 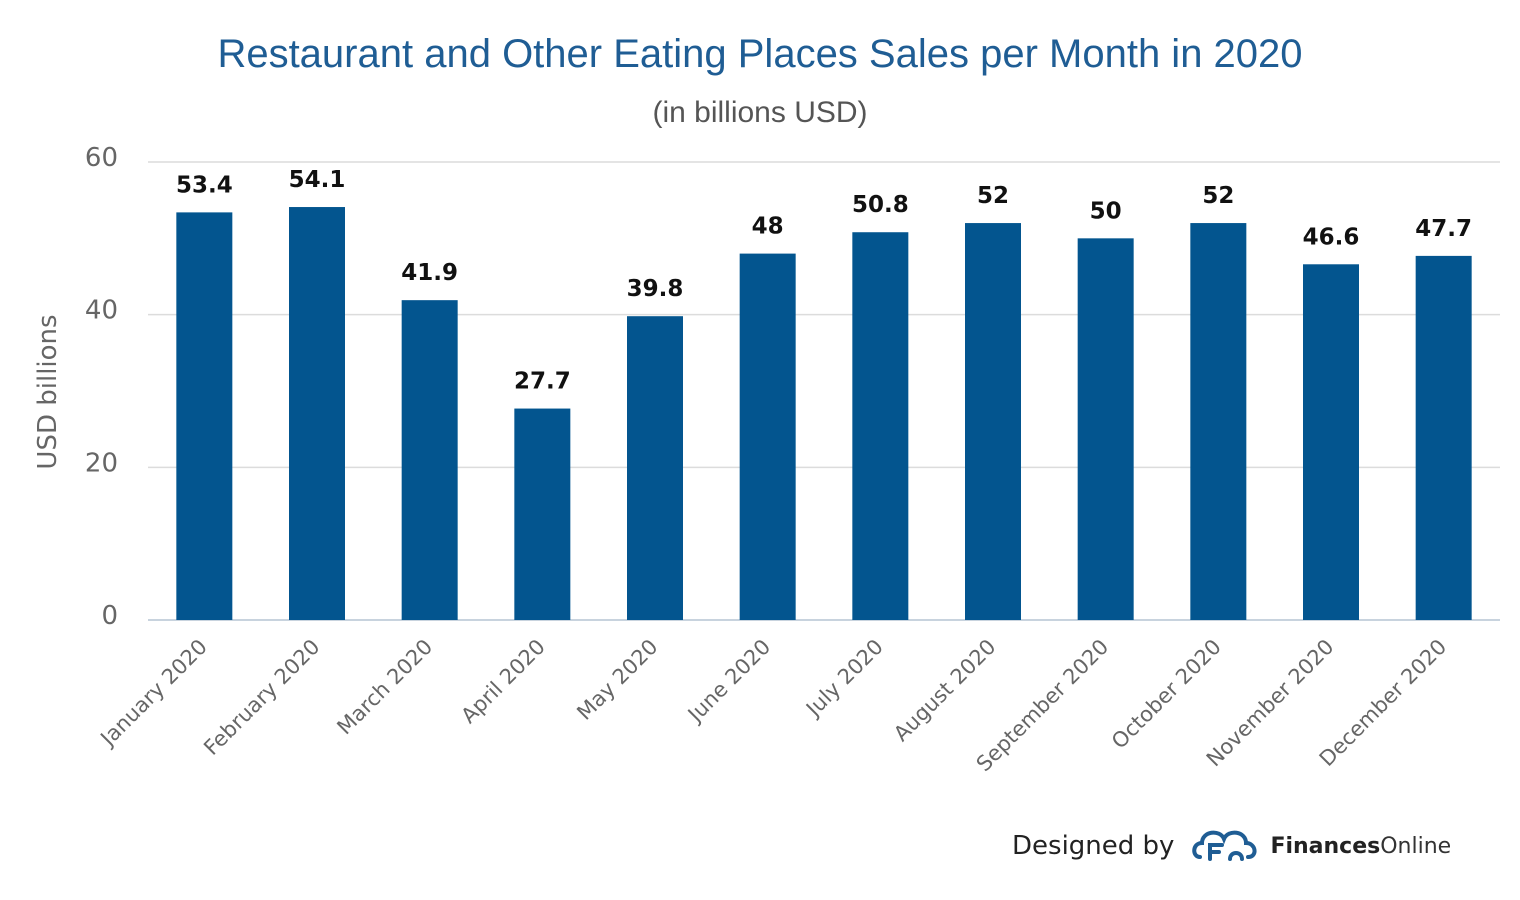 What do you see at coordinates (384, 687) in the screenshot?
I see `x-tick-label: March 2020` at bounding box center [384, 687].